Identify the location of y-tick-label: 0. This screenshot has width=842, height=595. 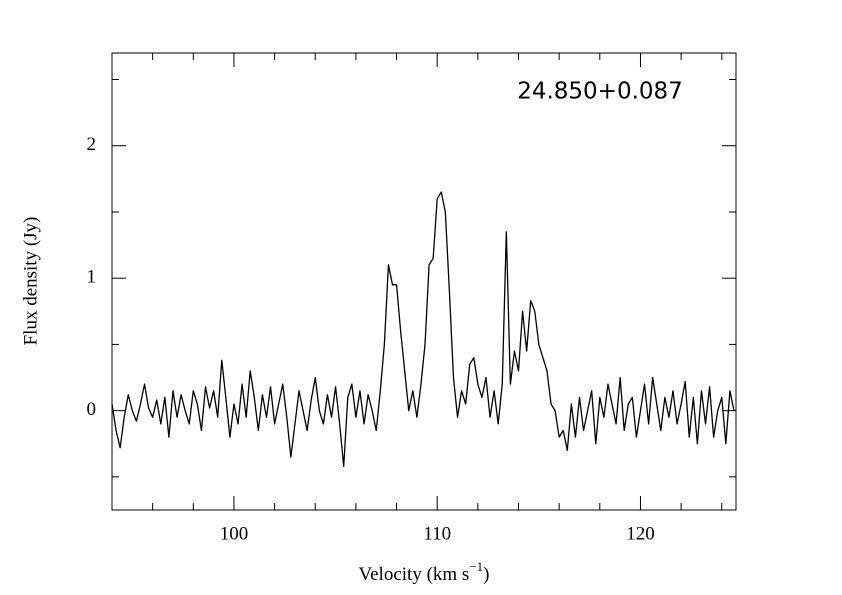
(92, 409).